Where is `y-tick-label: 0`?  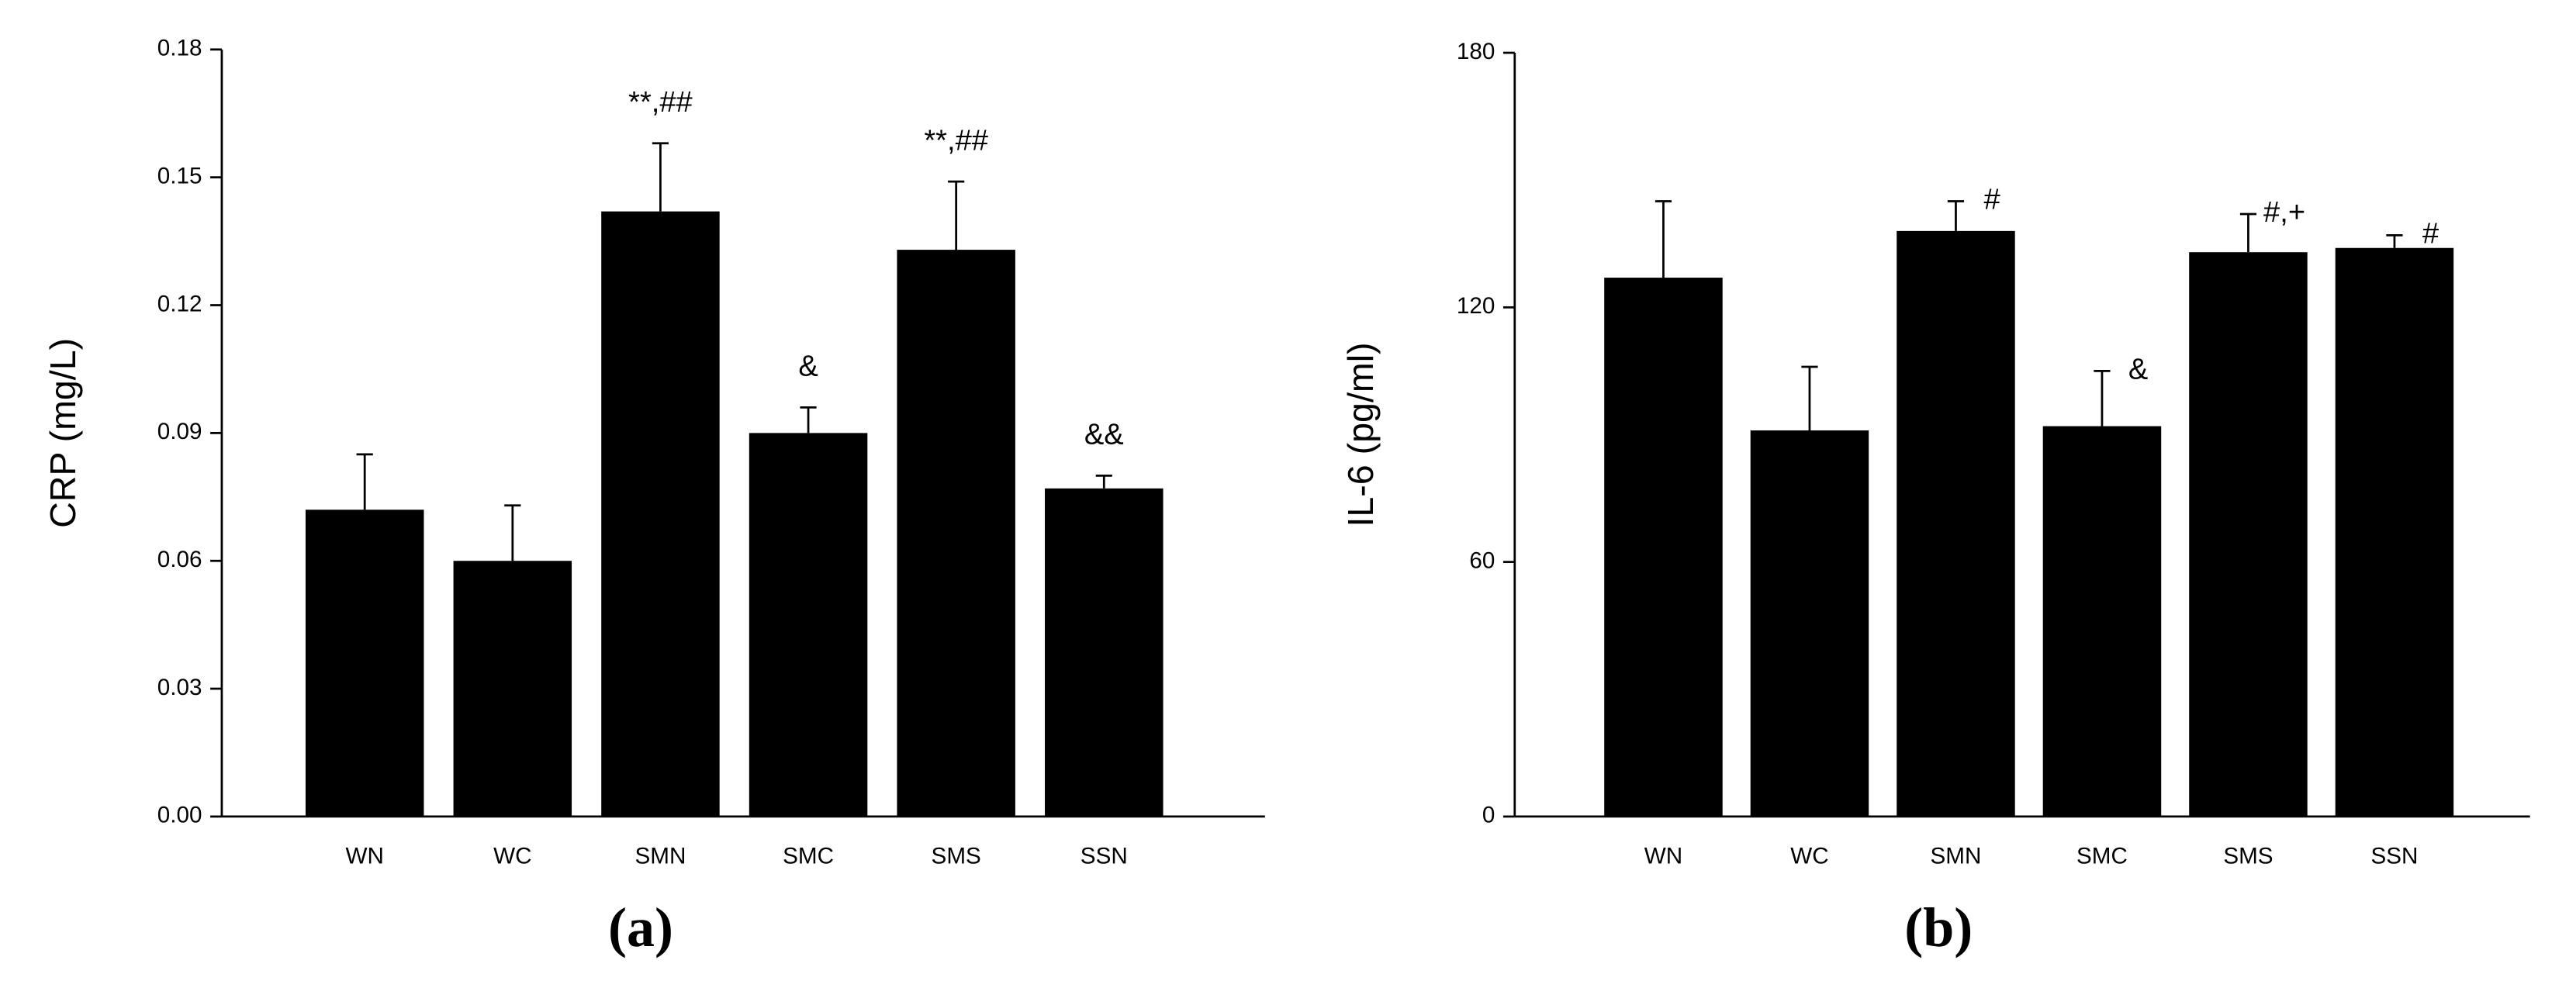 y-tick-label: 0 is located at coordinates (1488, 815).